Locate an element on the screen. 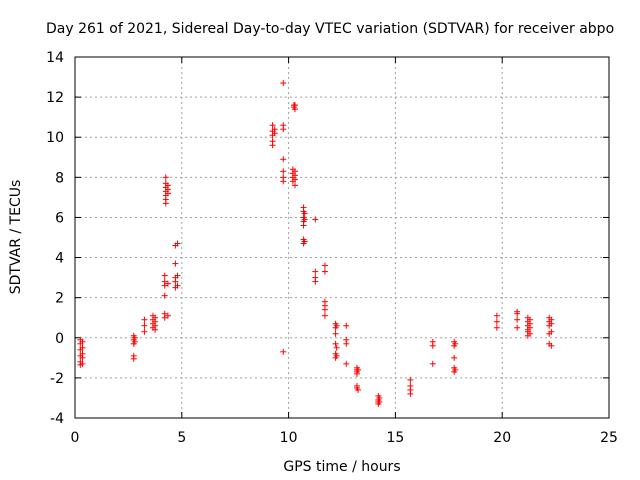 The image size is (640, 480). y-tick-label: 10 is located at coordinates (55, 138).